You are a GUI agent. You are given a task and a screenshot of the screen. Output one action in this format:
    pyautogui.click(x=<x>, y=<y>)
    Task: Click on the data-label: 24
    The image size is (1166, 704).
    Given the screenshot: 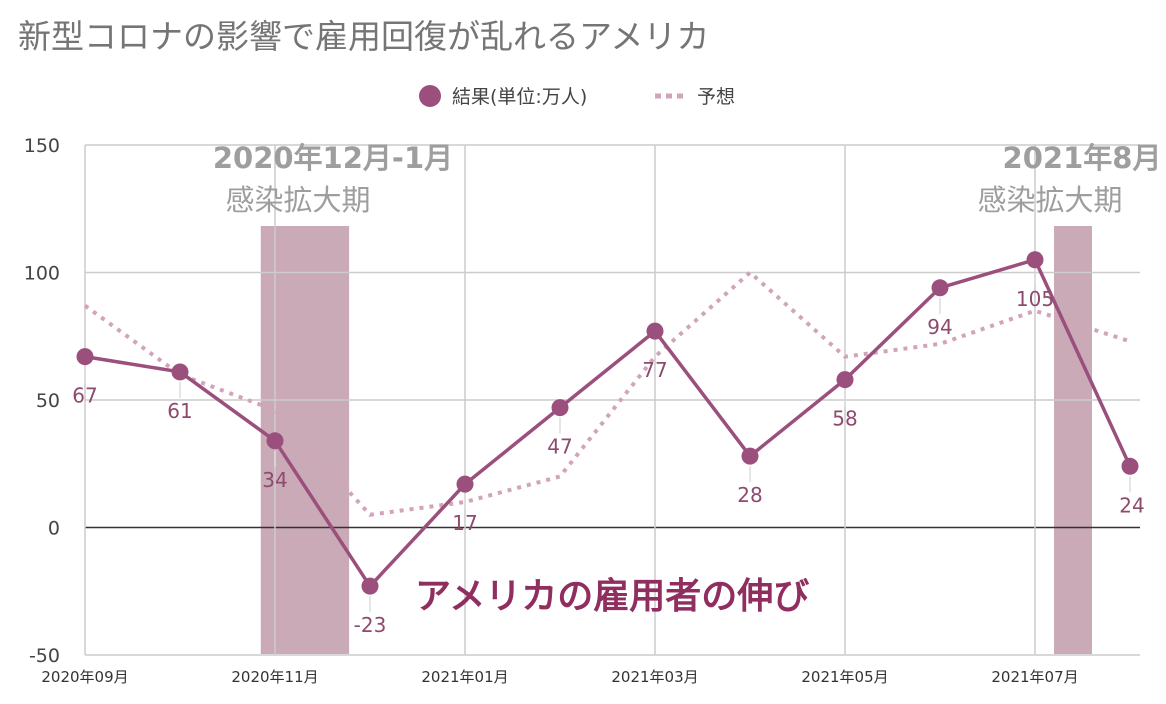 What is the action you would take?
    pyautogui.click(x=1131, y=505)
    